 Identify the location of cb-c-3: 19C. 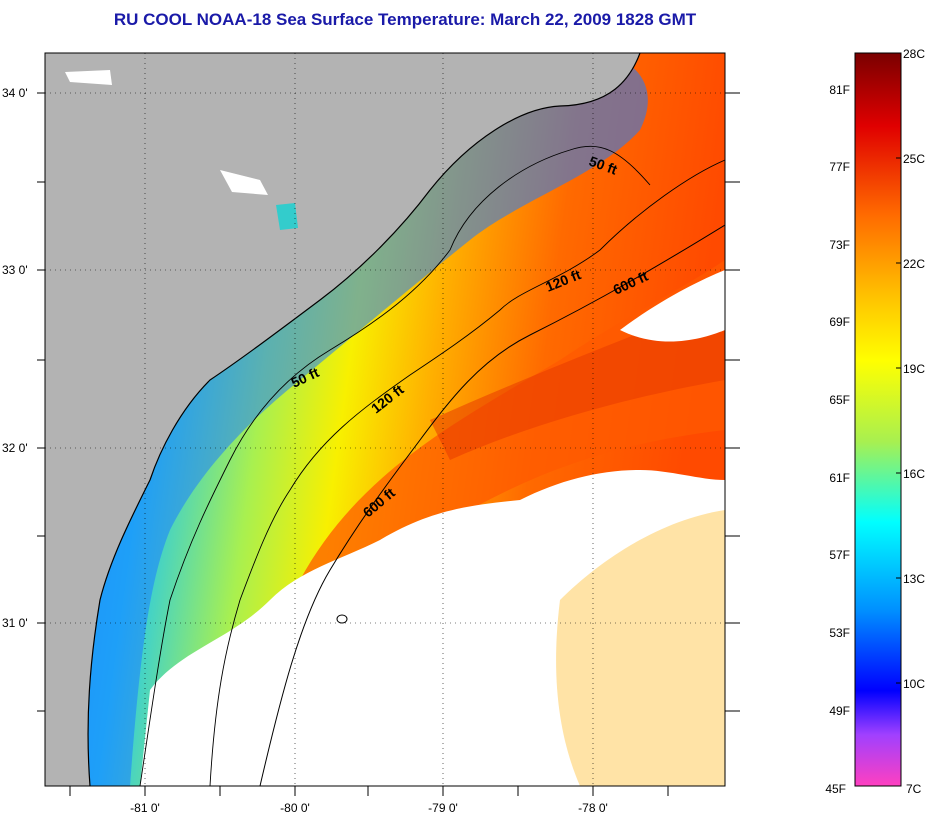
(914, 369).